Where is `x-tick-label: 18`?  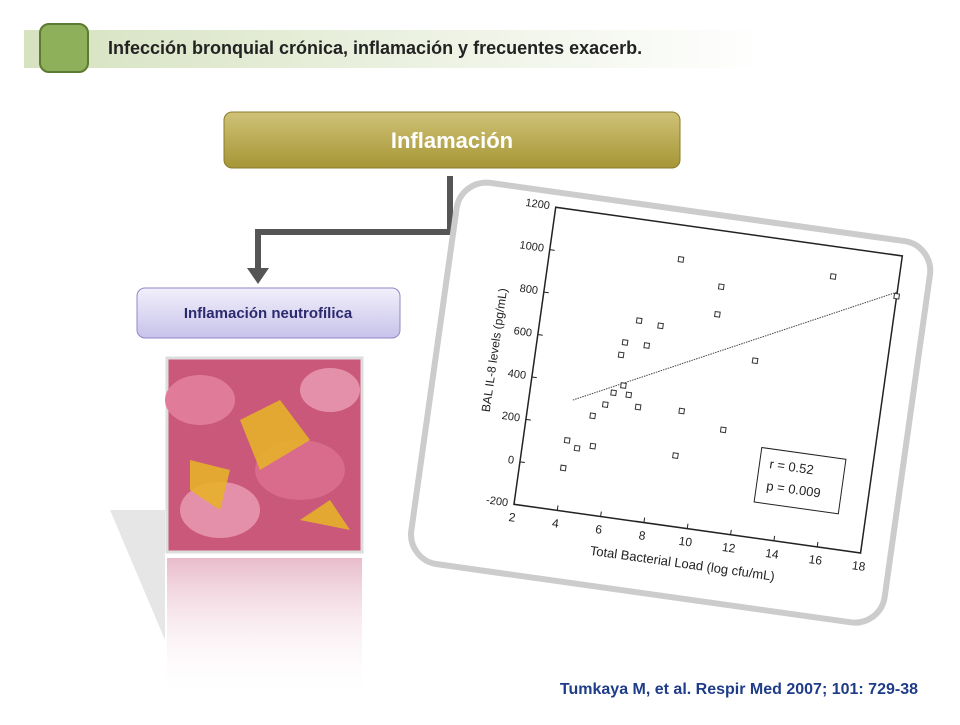 x-tick-label: 18 is located at coordinates (858, 566).